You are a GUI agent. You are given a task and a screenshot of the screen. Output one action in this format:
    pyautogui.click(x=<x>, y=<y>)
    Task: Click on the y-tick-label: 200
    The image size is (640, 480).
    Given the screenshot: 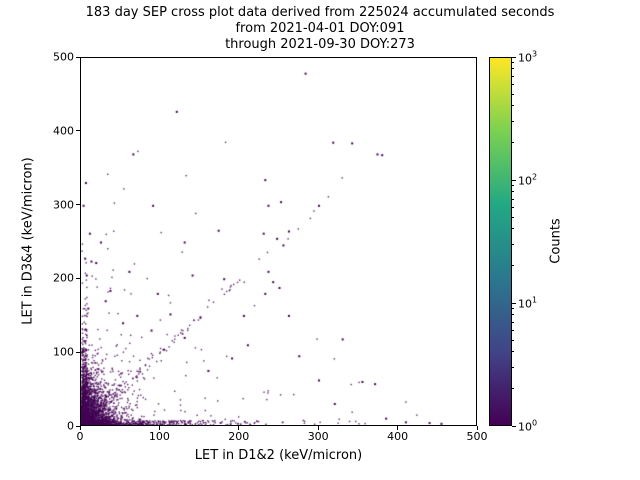 What is the action you would take?
    pyautogui.click(x=63, y=278)
    